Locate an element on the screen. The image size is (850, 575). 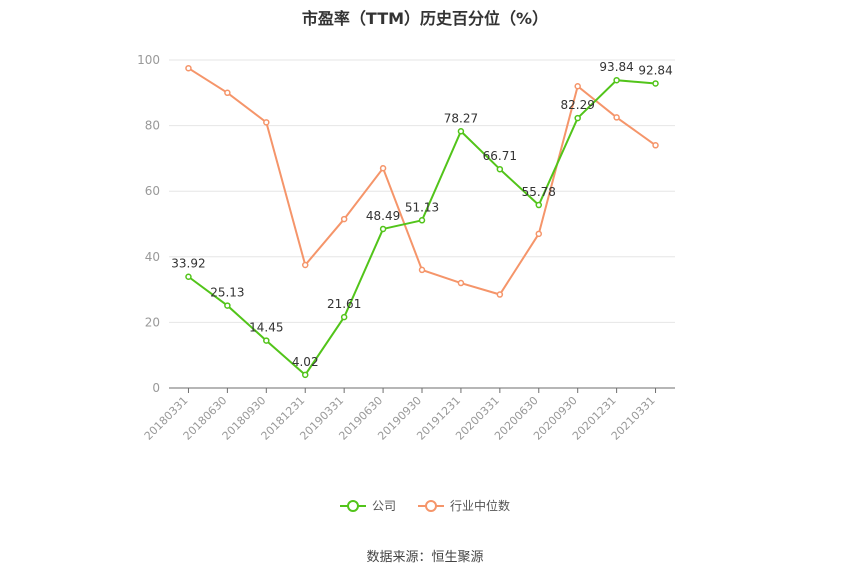
data-label: 78.27 is located at coordinates (461, 118).